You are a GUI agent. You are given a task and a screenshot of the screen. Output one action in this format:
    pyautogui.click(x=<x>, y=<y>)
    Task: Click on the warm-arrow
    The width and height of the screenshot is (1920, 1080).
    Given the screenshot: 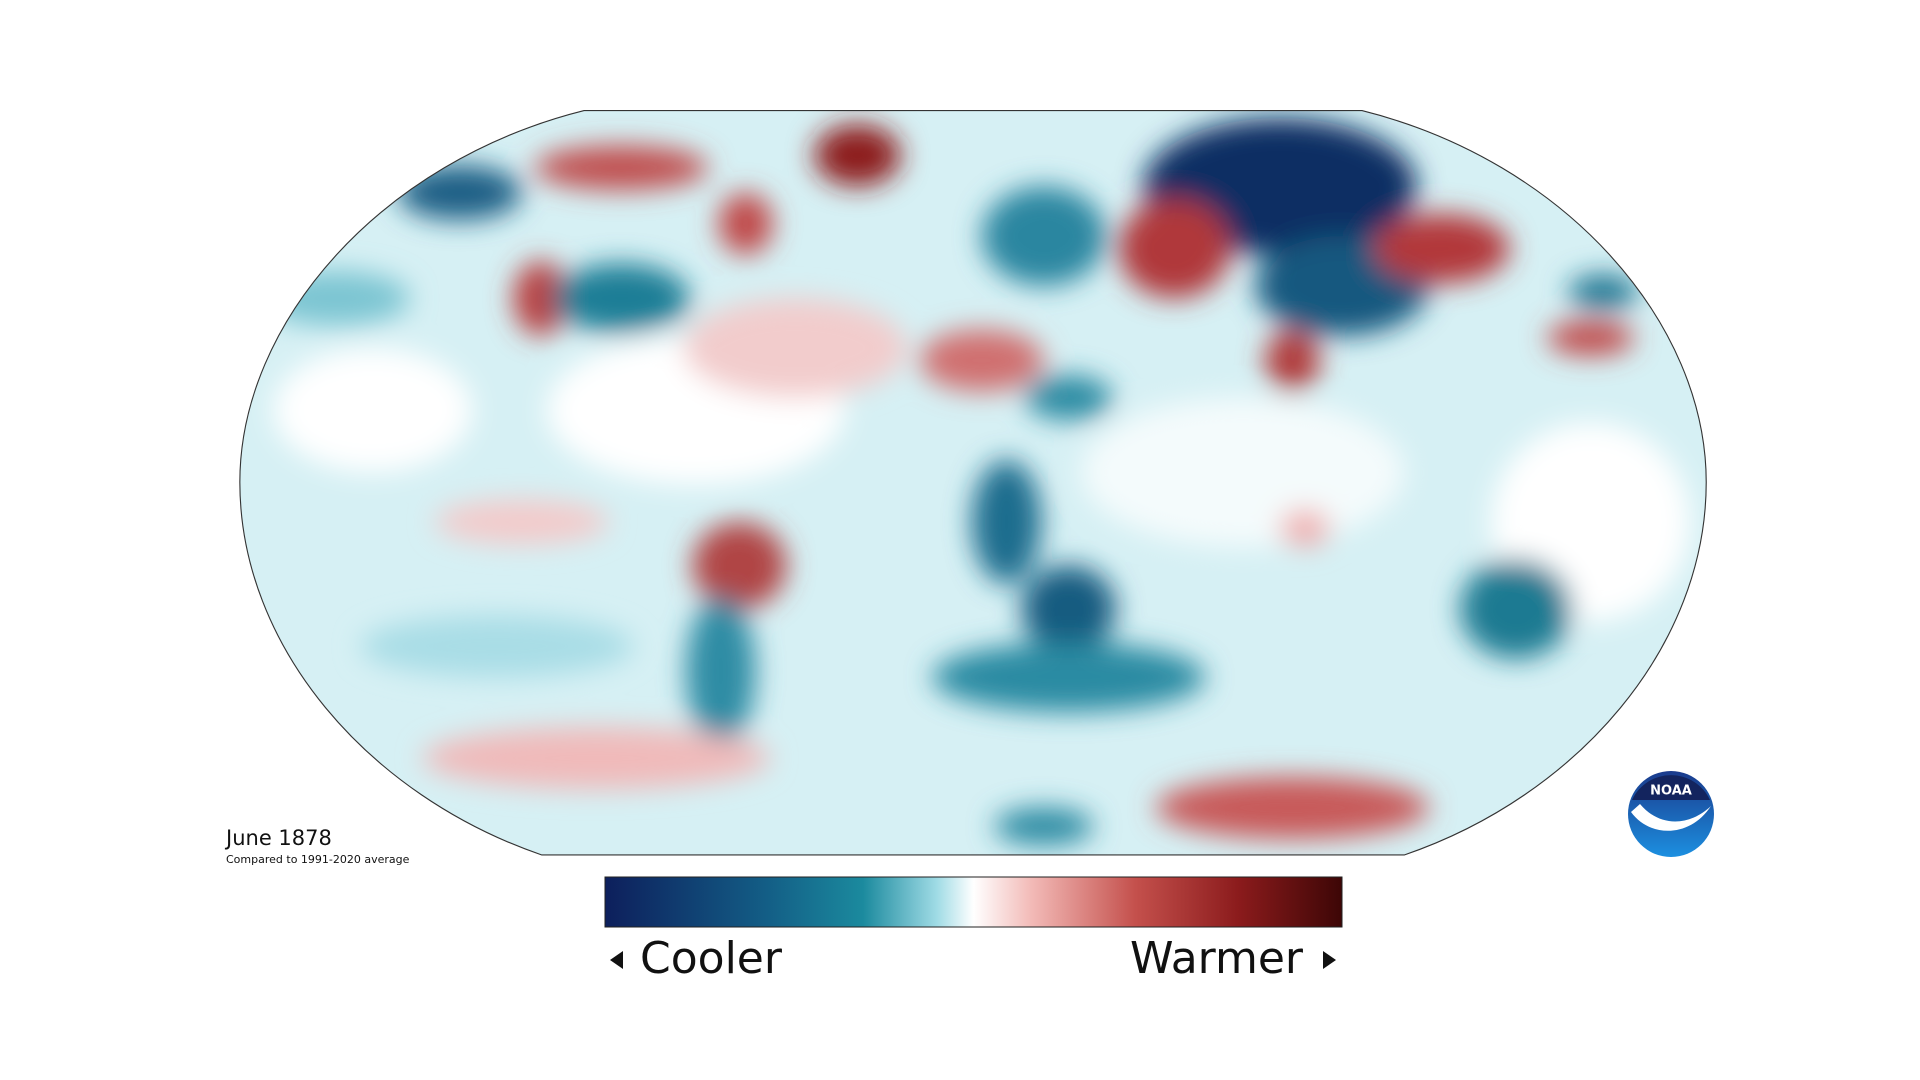 What is the action you would take?
    pyautogui.click(x=1329, y=960)
    